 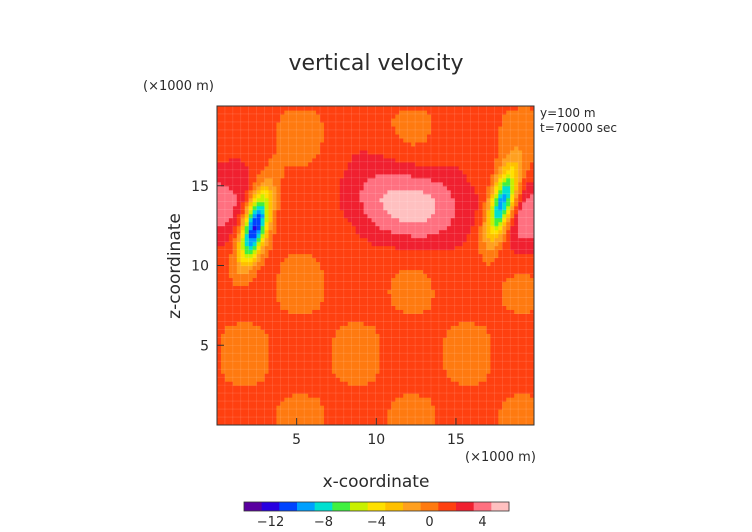 I want to click on x-tick-label: 5, so click(x=296, y=440).